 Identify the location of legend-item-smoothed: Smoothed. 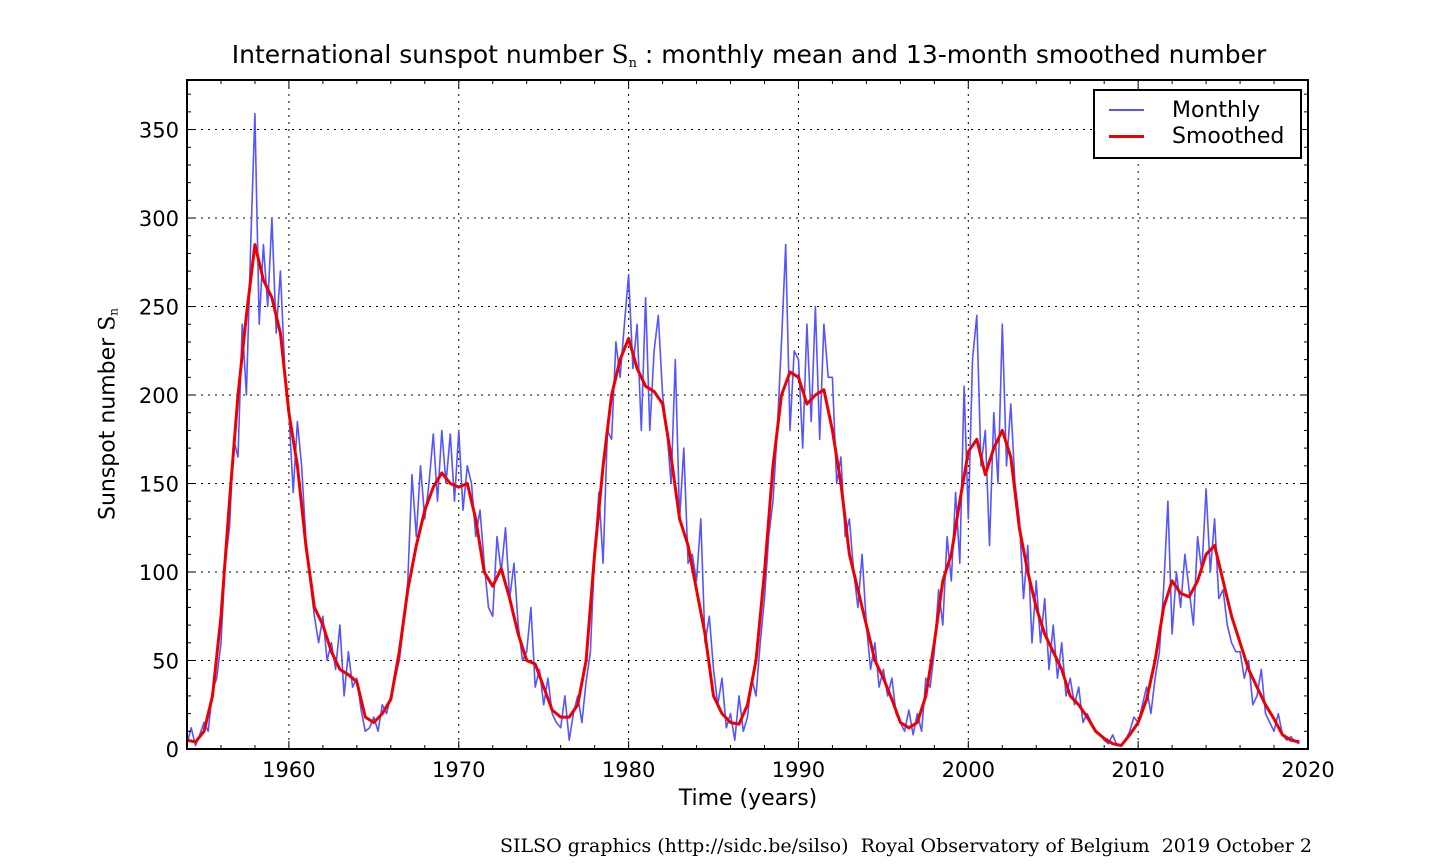
(1189, 136).